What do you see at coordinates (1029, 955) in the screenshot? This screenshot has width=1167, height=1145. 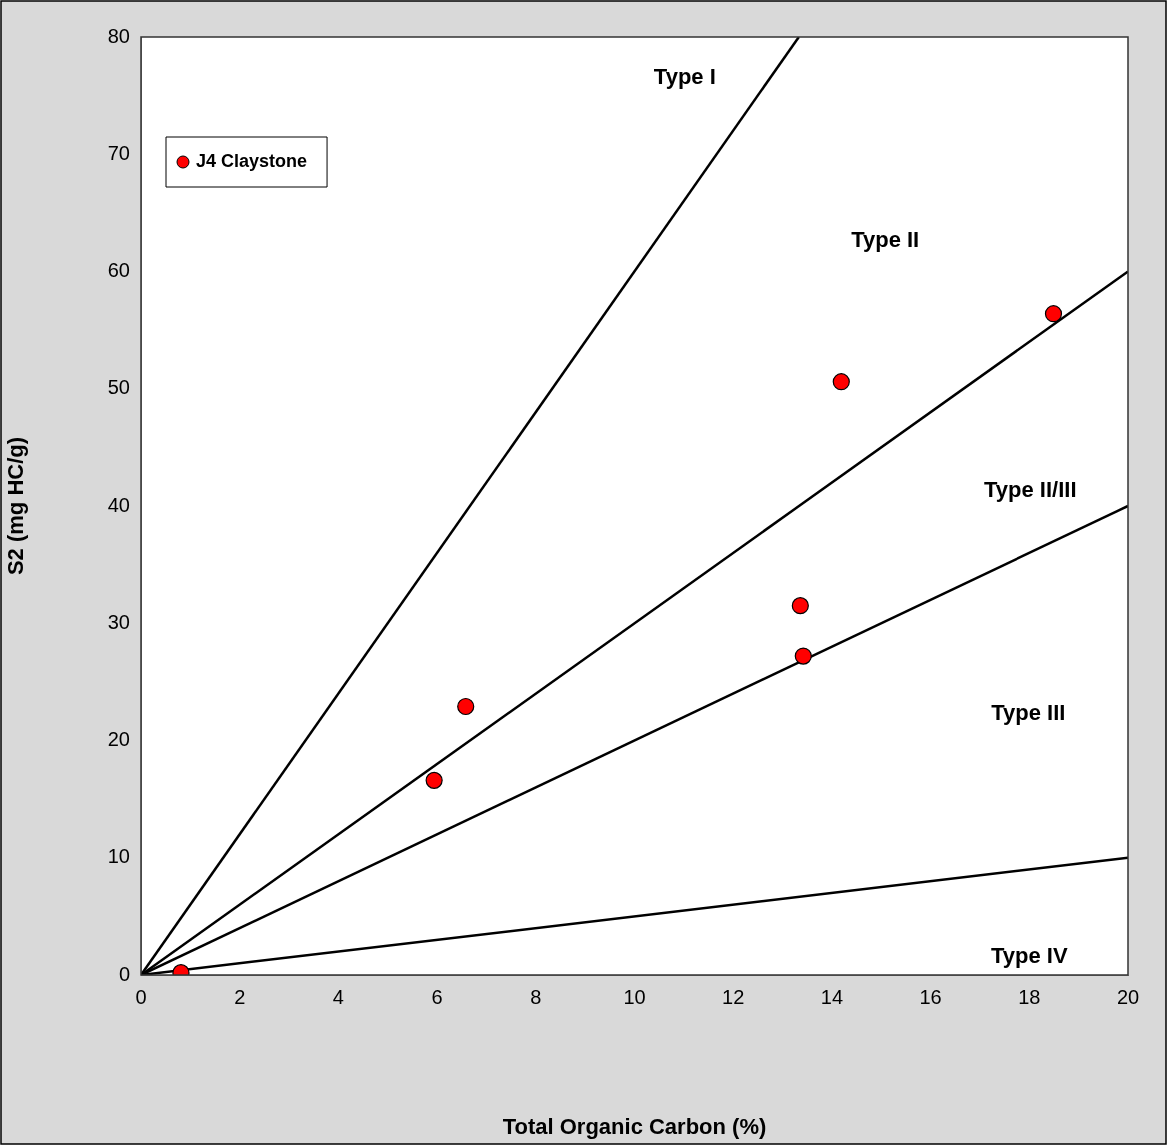 I see `annotation: Type IV` at bounding box center [1029, 955].